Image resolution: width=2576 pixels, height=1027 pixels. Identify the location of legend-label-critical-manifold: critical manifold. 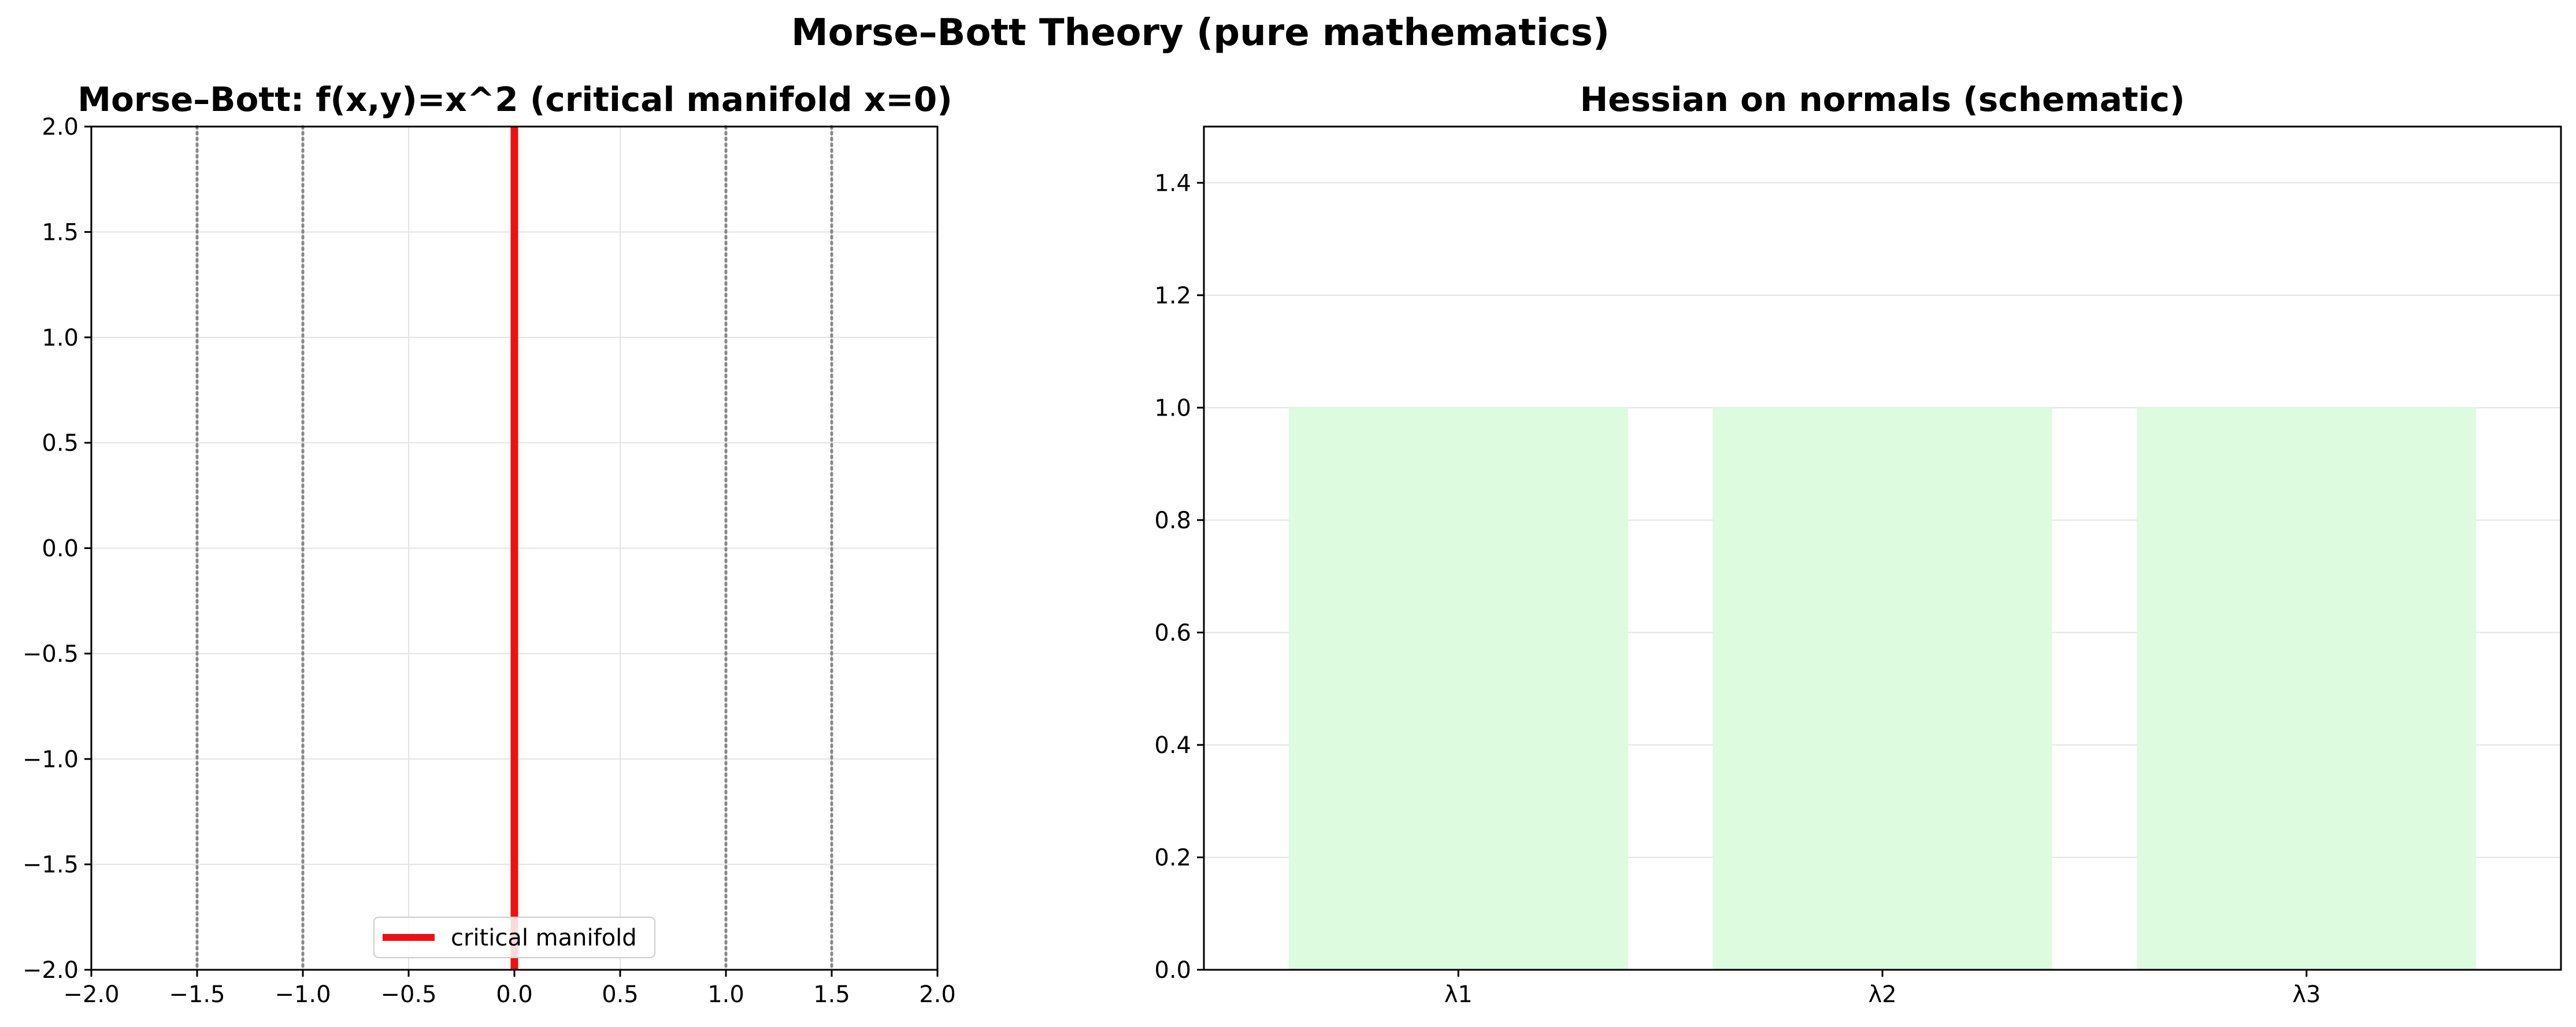
(544, 938).